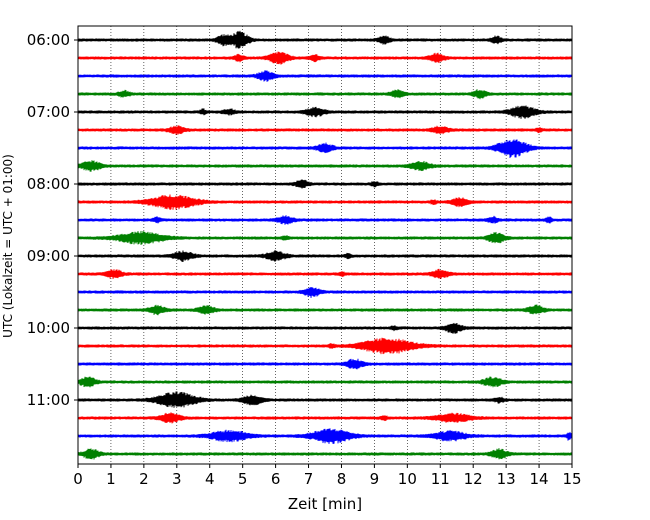  Describe the element at coordinates (407, 479) in the screenshot. I see `x-tick-label: 10` at that location.